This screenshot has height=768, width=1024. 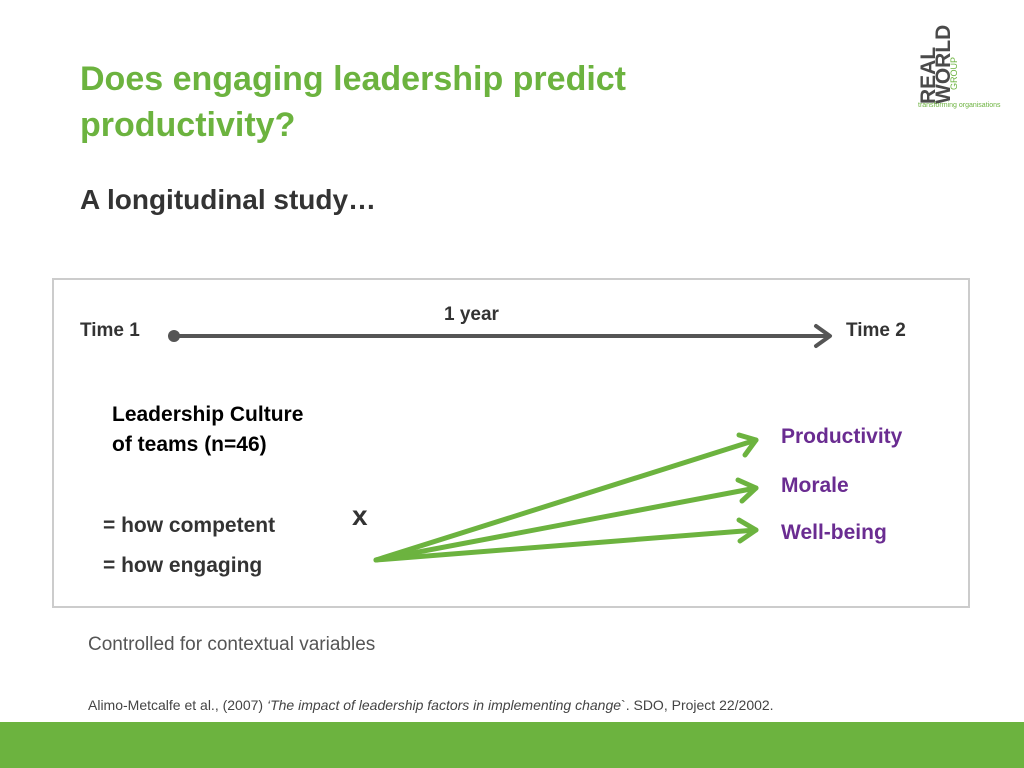 I want to click on measure-engaging: = how engaging, so click(x=183, y=565).